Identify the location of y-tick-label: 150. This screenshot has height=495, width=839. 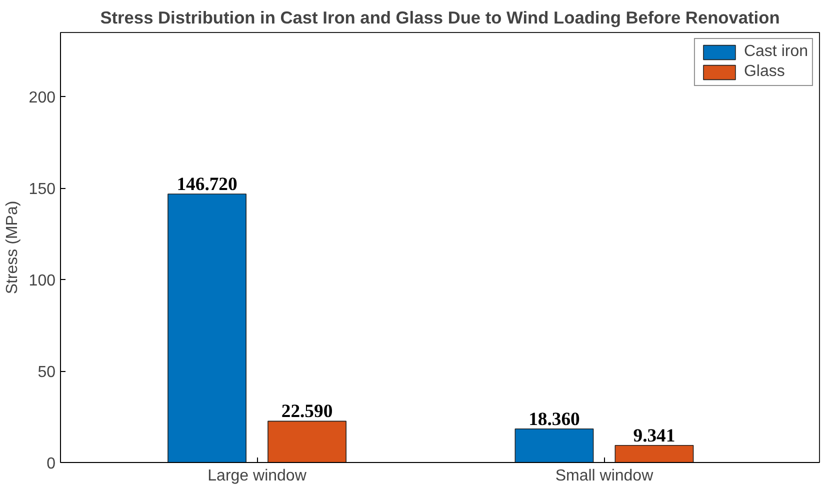
(42, 189).